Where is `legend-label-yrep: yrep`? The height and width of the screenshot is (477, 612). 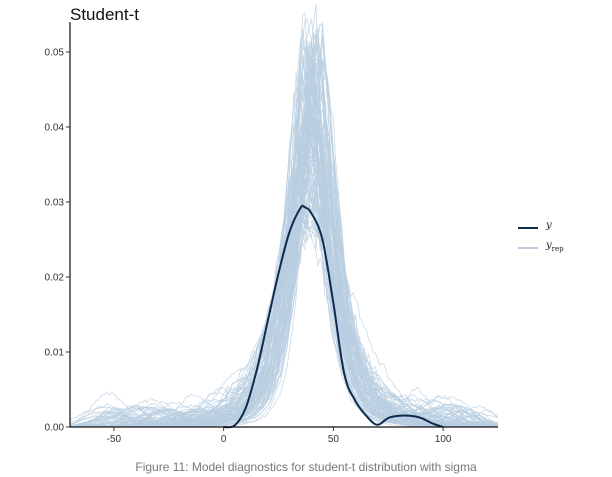
legend-label-yrep: yrep is located at coordinates (555, 246).